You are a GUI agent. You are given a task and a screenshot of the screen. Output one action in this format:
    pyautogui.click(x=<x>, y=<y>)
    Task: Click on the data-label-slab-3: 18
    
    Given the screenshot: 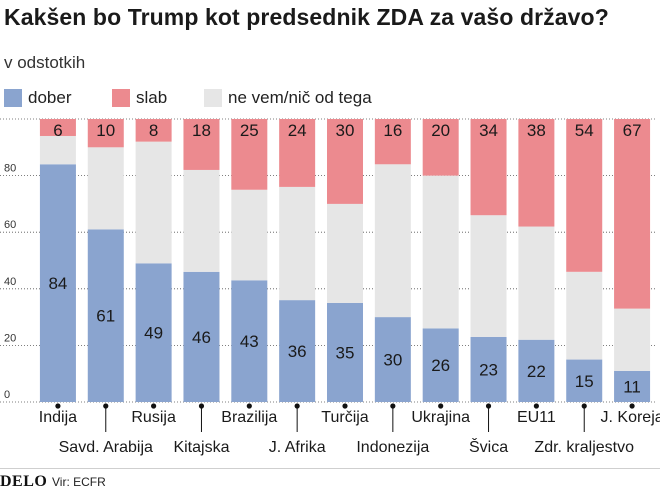 What is the action you would take?
    pyautogui.click(x=201, y=130)
    